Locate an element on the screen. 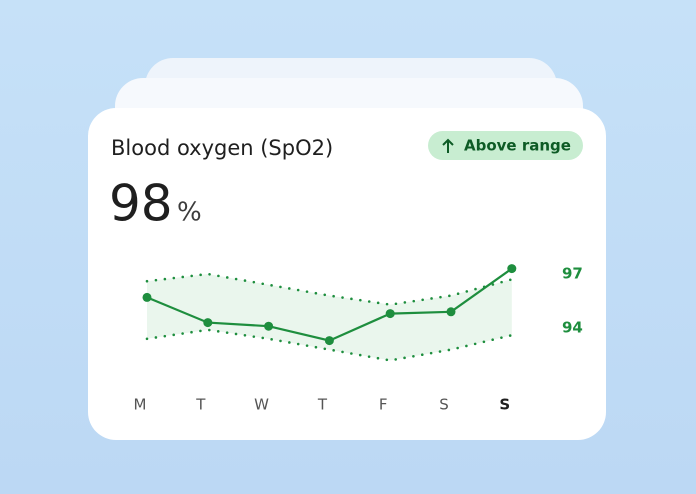 The image size is (696, 494). x-tick-label: W is located at coordinates (261, 405).